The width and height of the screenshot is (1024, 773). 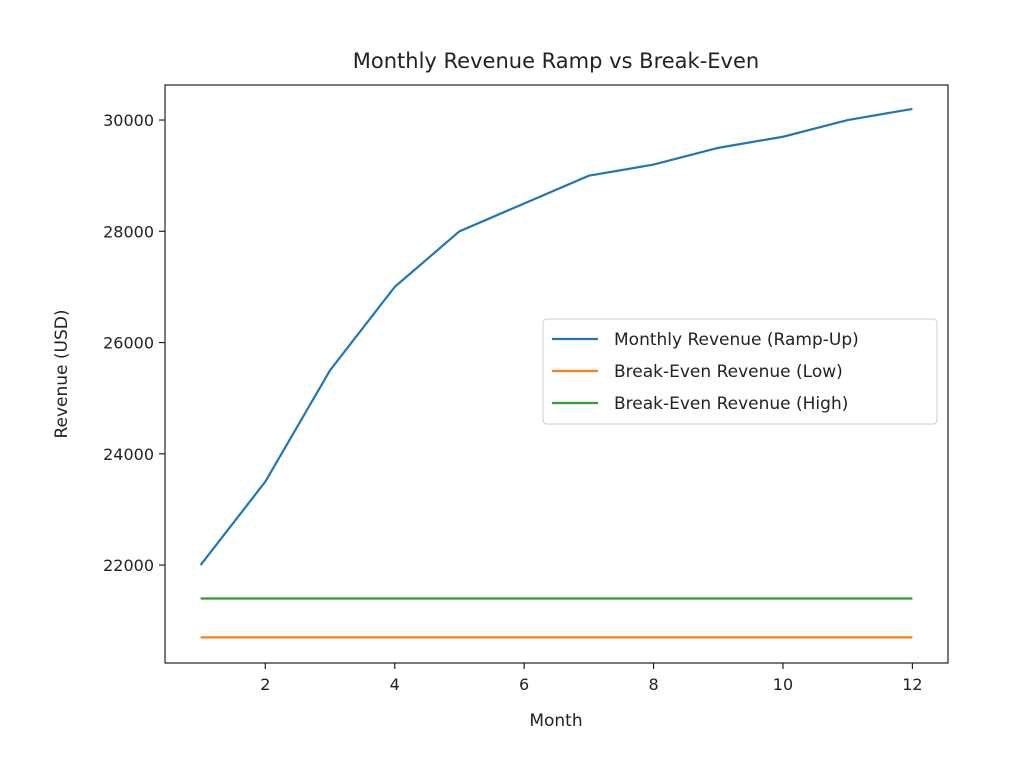 I want to click on x-tick-label: 10, so click(x=783, y=684).